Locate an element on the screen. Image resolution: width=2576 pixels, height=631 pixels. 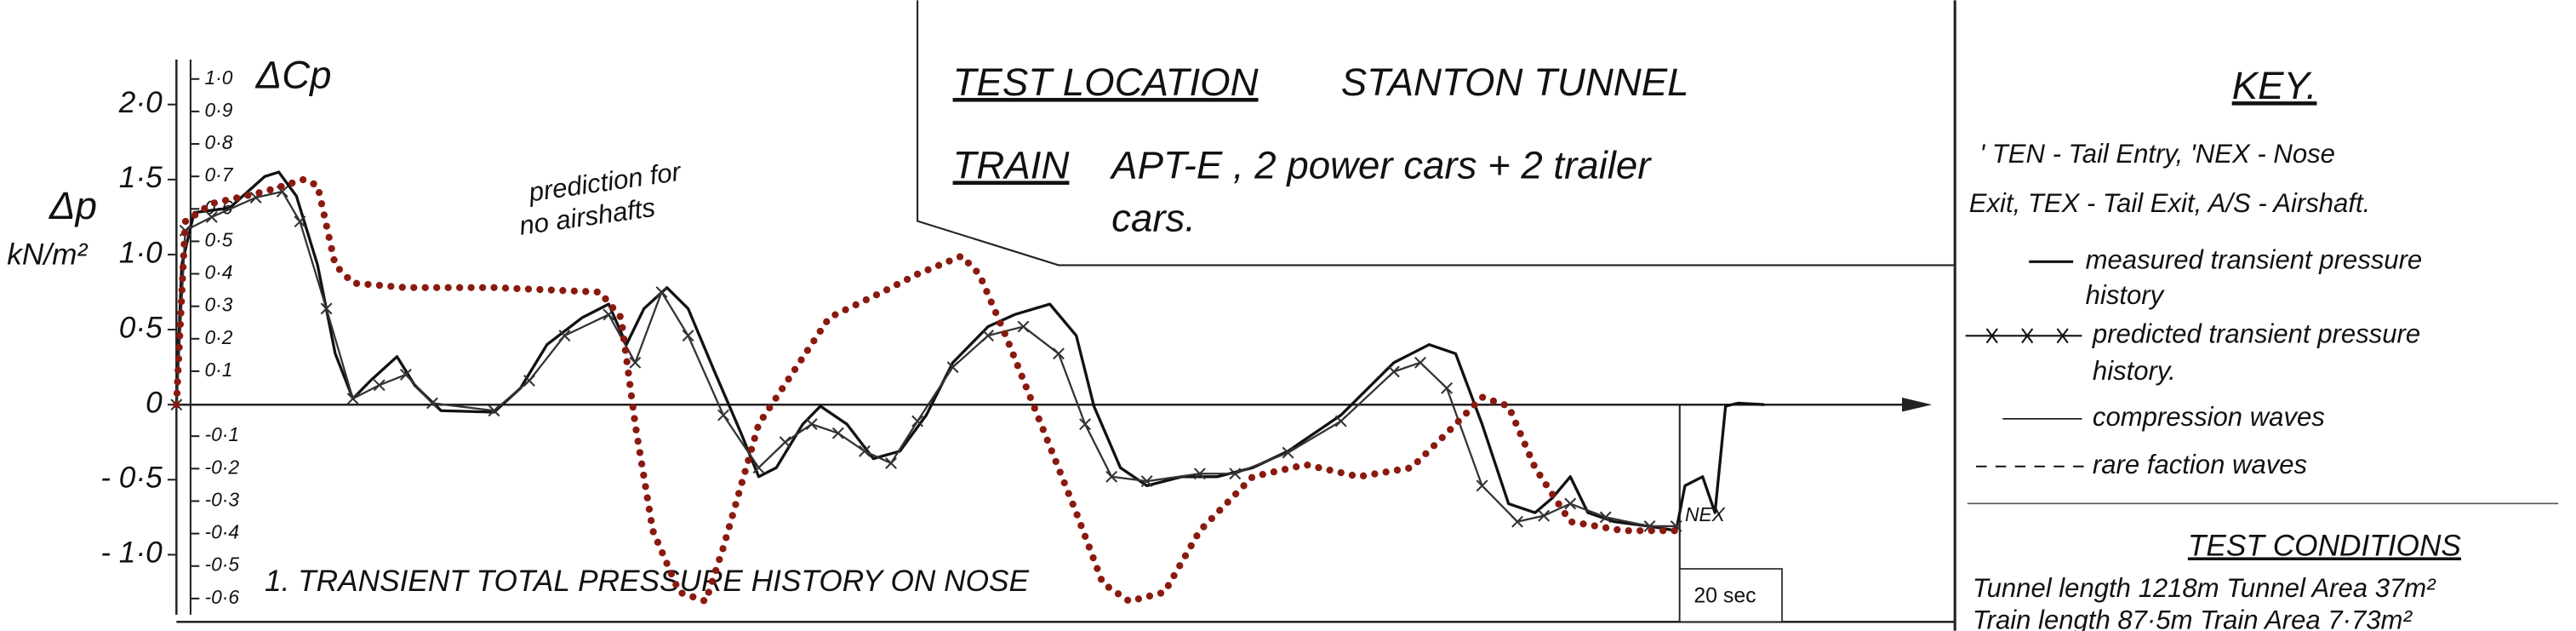
y-label-unit: kN/m² is located at coordinates (47, 254).